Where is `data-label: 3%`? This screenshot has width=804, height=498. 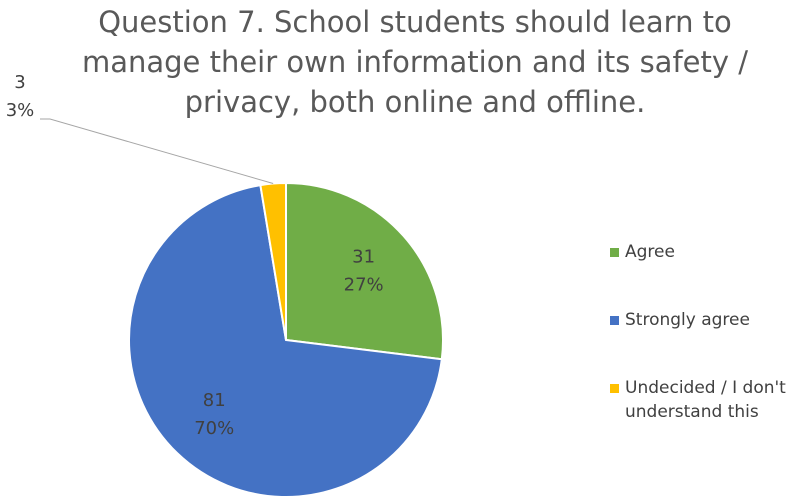 data-label: 3% is located at coordinates (20, 110).